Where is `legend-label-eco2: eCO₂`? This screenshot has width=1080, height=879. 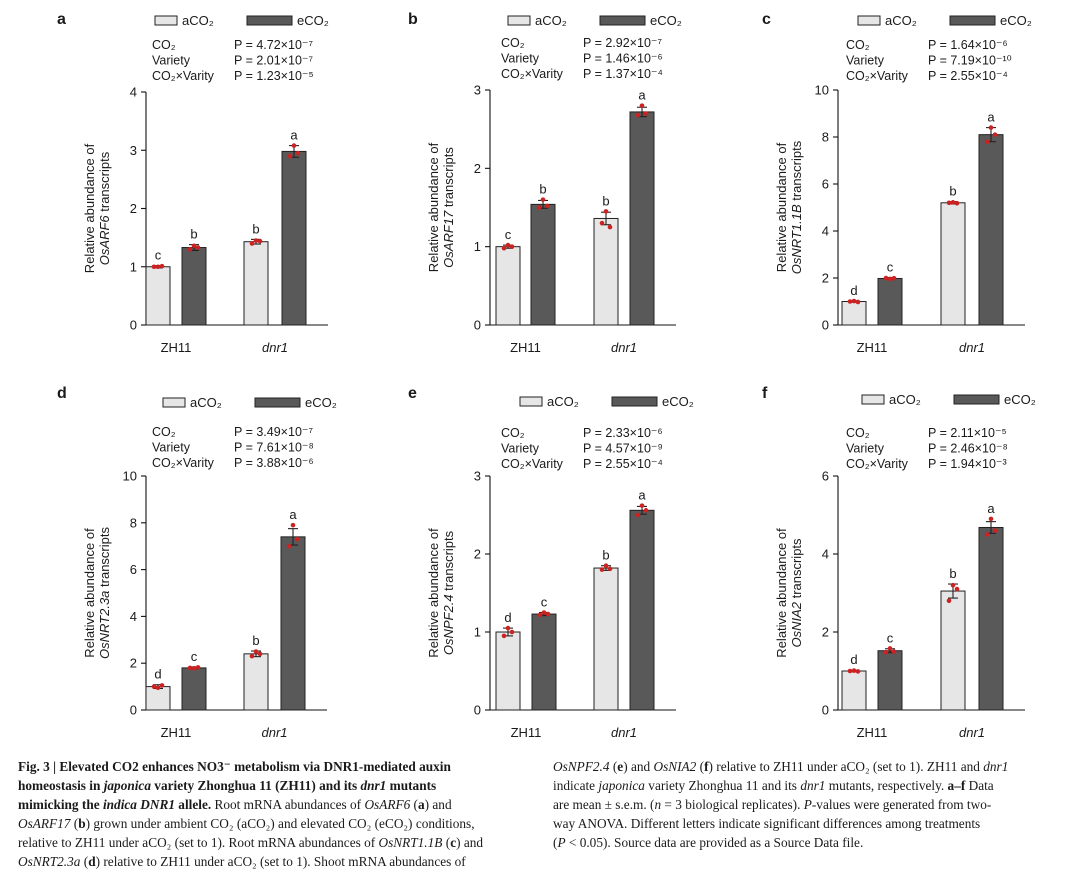 legend-label-eco2: eCO₂ is located at coordinates (1020, 399).